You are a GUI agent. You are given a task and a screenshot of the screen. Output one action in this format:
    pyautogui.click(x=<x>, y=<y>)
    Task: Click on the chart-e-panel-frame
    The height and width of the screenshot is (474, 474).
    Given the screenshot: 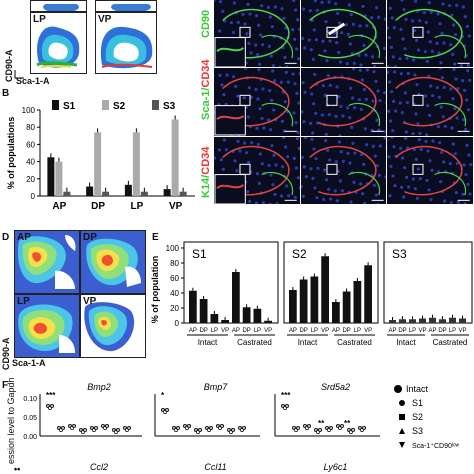 What is the action you would take?
    pyautogui.click(x=331, y=282)
    